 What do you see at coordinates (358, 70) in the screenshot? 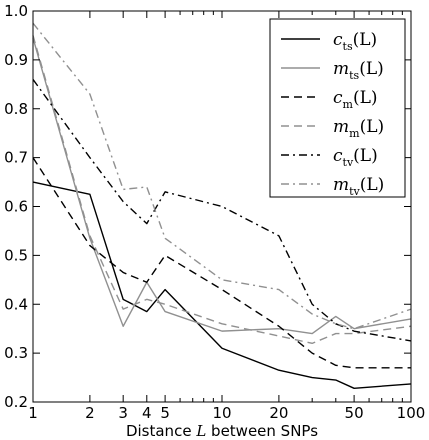
I see `legend-entry-label: mts(L)` at bounding box center [358, 70].